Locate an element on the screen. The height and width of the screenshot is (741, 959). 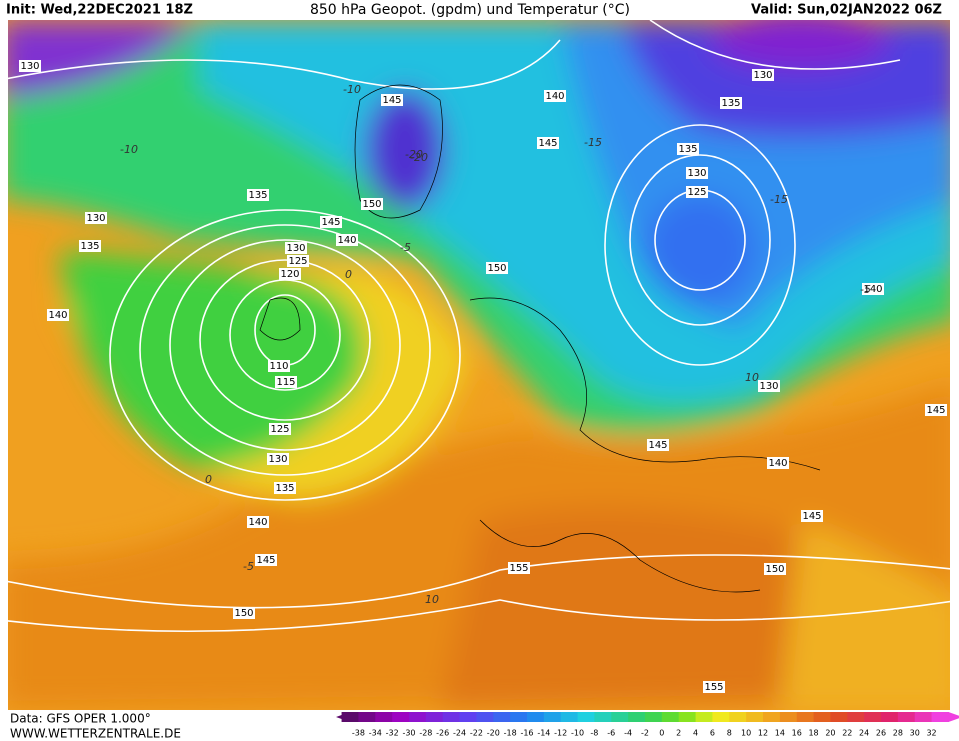
colorbar-label: -12 is located at coordinates (560, 733).